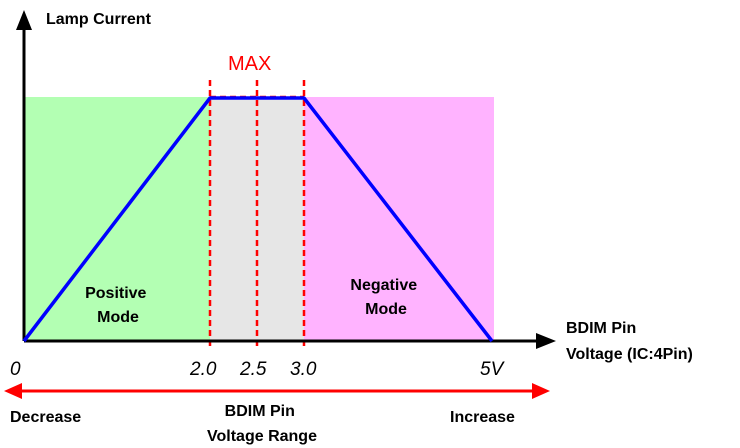 The image size is (740, 448). Describe the element at coordinates (262, 424) in the screenshot. I see `range-label: BDIM Pin Voltage Range` at that location.